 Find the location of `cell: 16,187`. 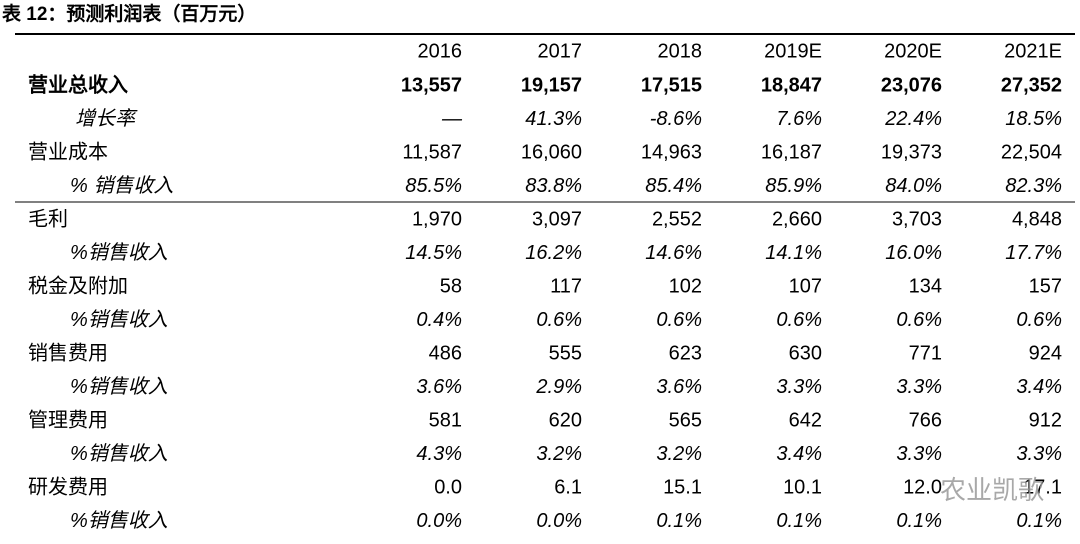

cell: 16,187 is located at coordinates (791, 152).